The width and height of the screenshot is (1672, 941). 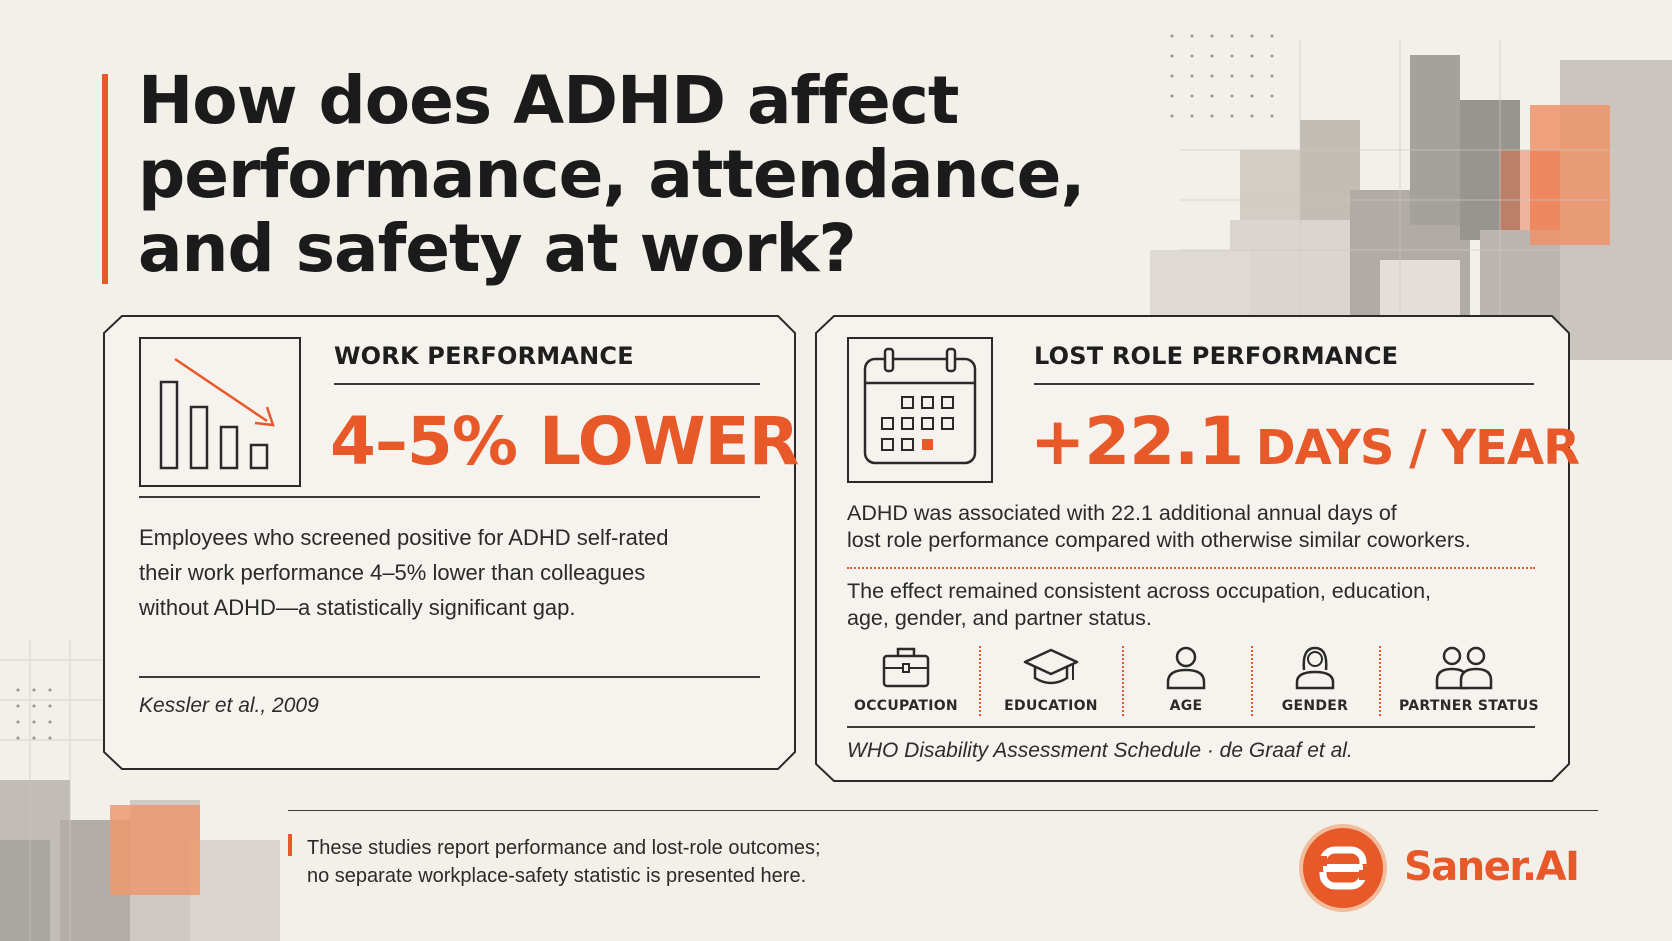 I want to click on dot-grid-left, so click(x=34, y=714).